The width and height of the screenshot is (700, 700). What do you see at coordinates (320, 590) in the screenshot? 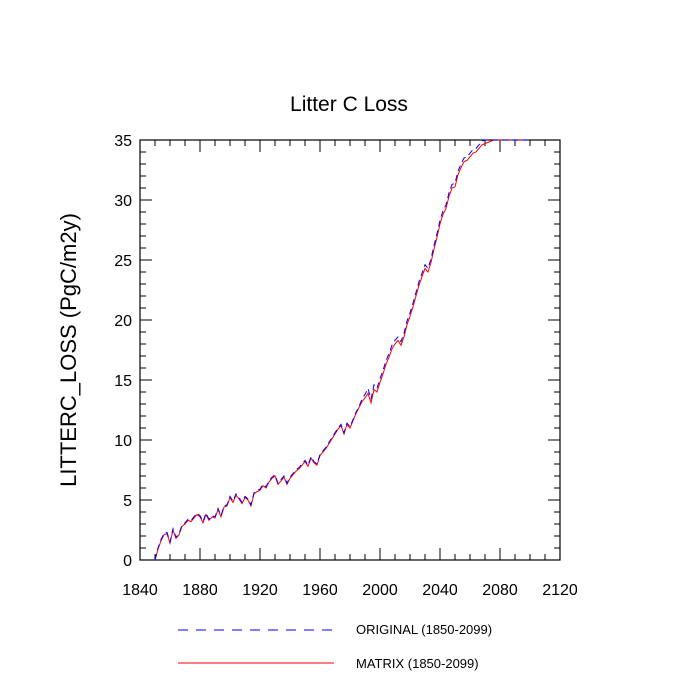
I see `x-tick-label-1960: 1960` at bounding box center [320, 590].